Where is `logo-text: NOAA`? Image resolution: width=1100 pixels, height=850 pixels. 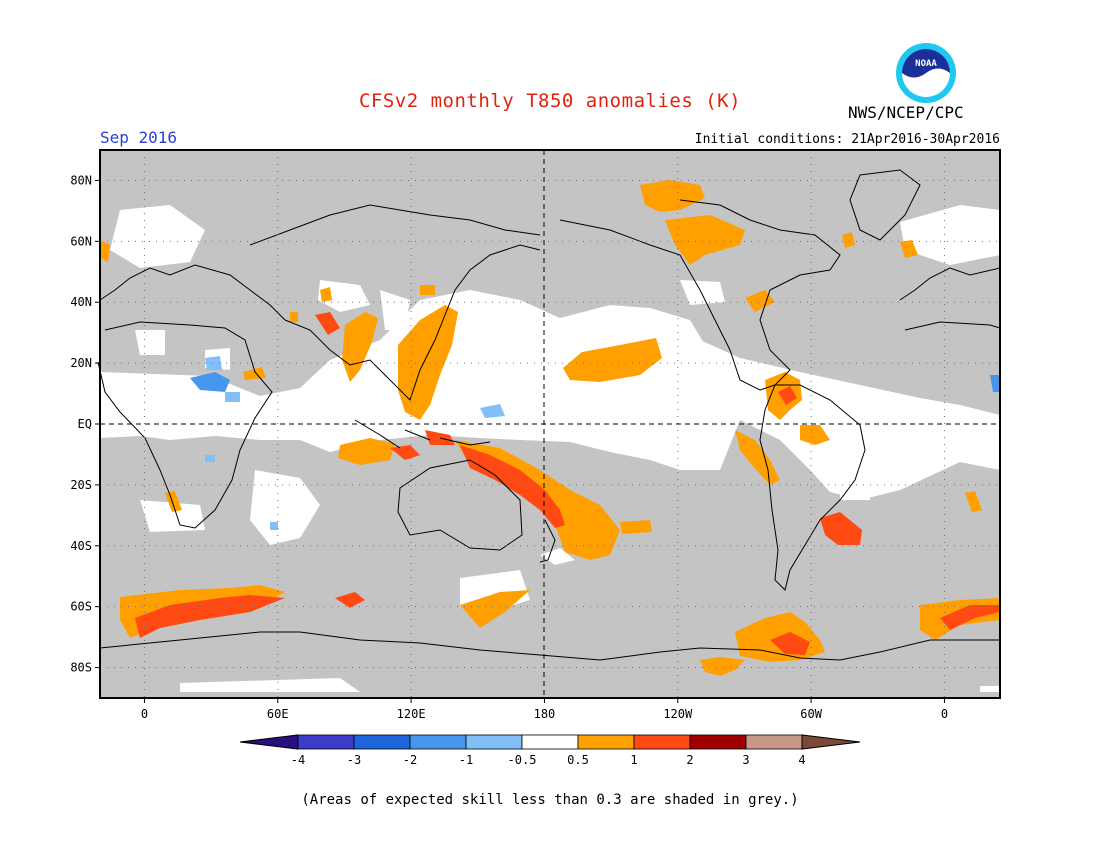
logo-text: NOAA is located at coordinates (926, 64).